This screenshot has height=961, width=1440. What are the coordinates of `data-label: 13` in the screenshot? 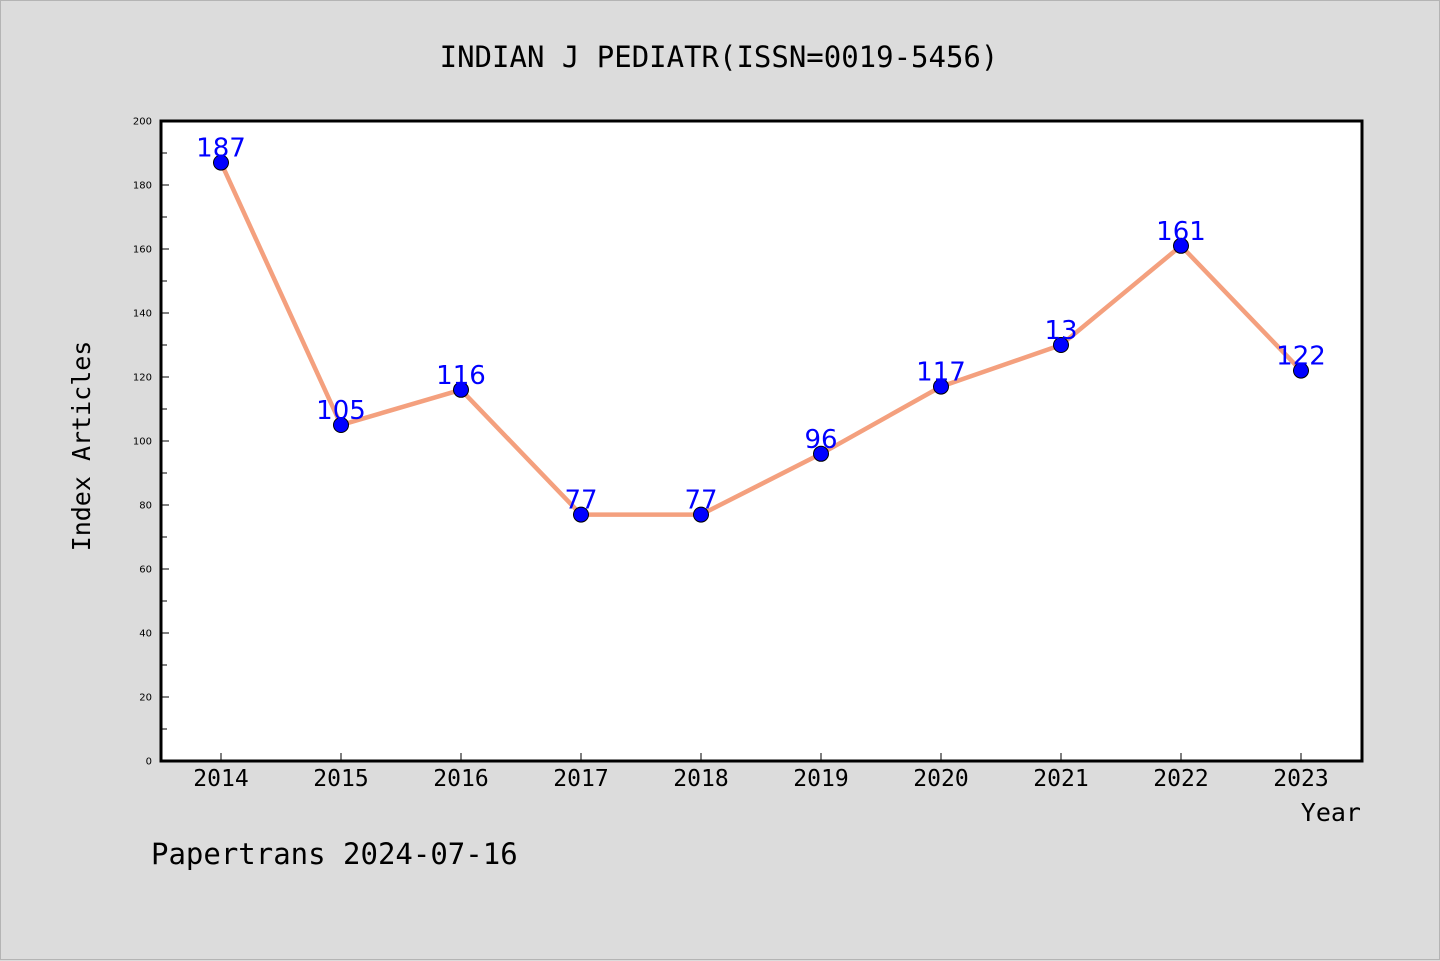 It's located at (1060, 331).